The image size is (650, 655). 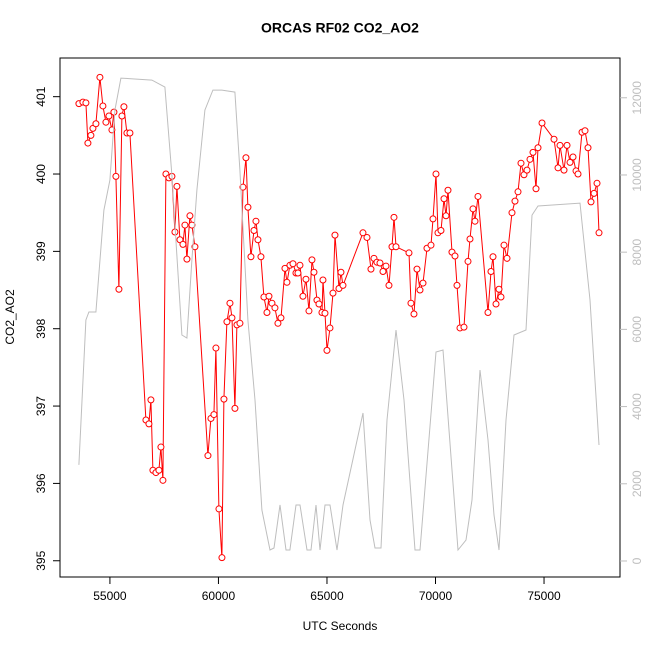 What do you see at coordinates (41, 251) in the screenshot?
I see `y-tick-label: 399` at bounding box center [41, 251].